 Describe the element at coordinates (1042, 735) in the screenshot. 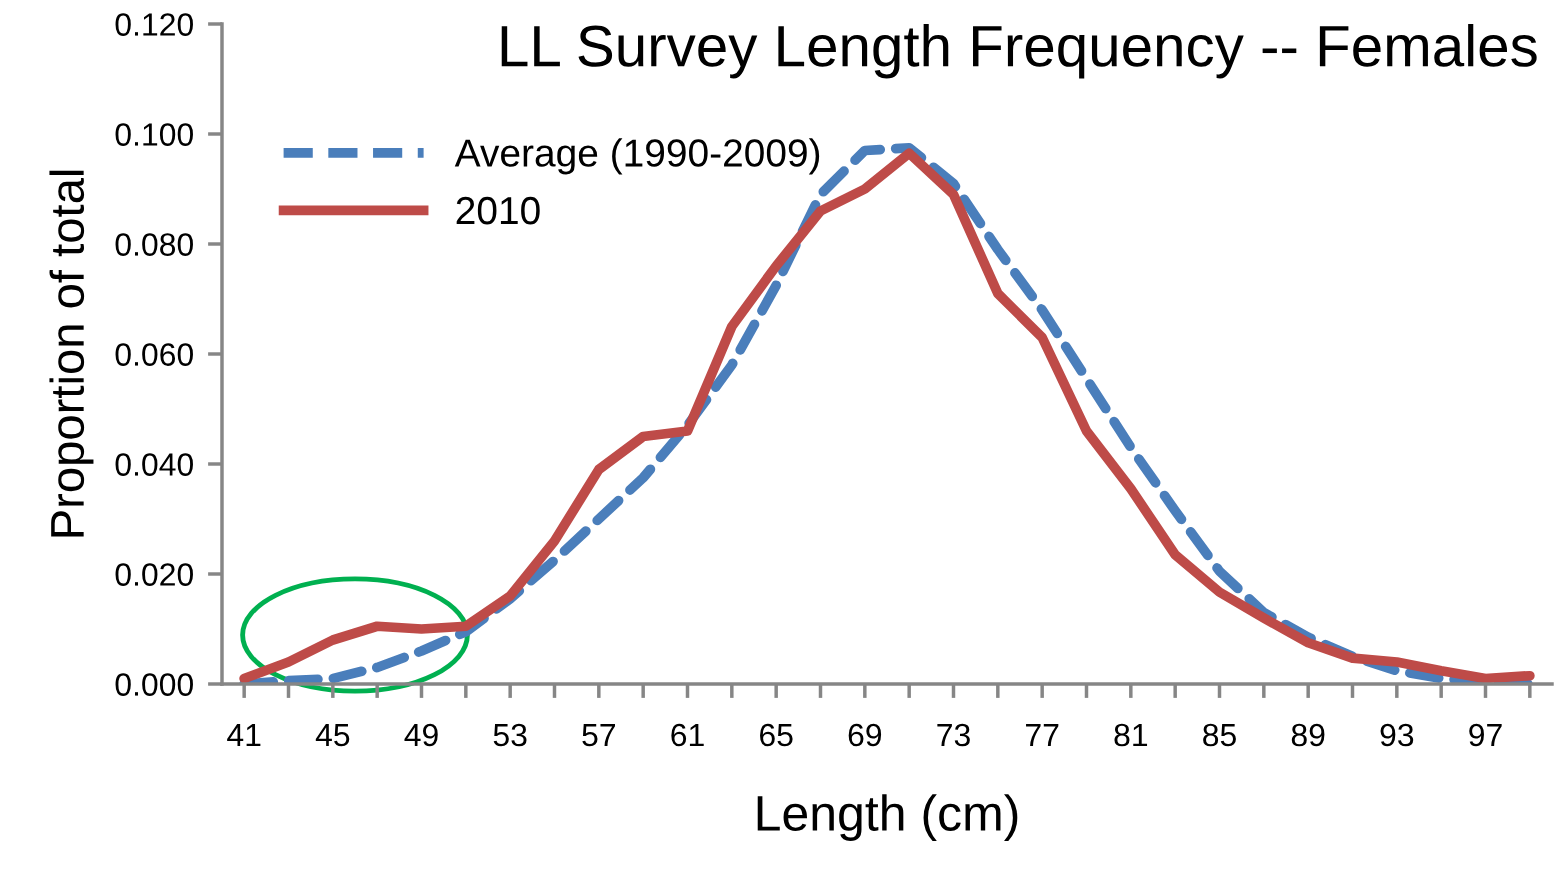

I see `x-tick-label: 77` at that location.